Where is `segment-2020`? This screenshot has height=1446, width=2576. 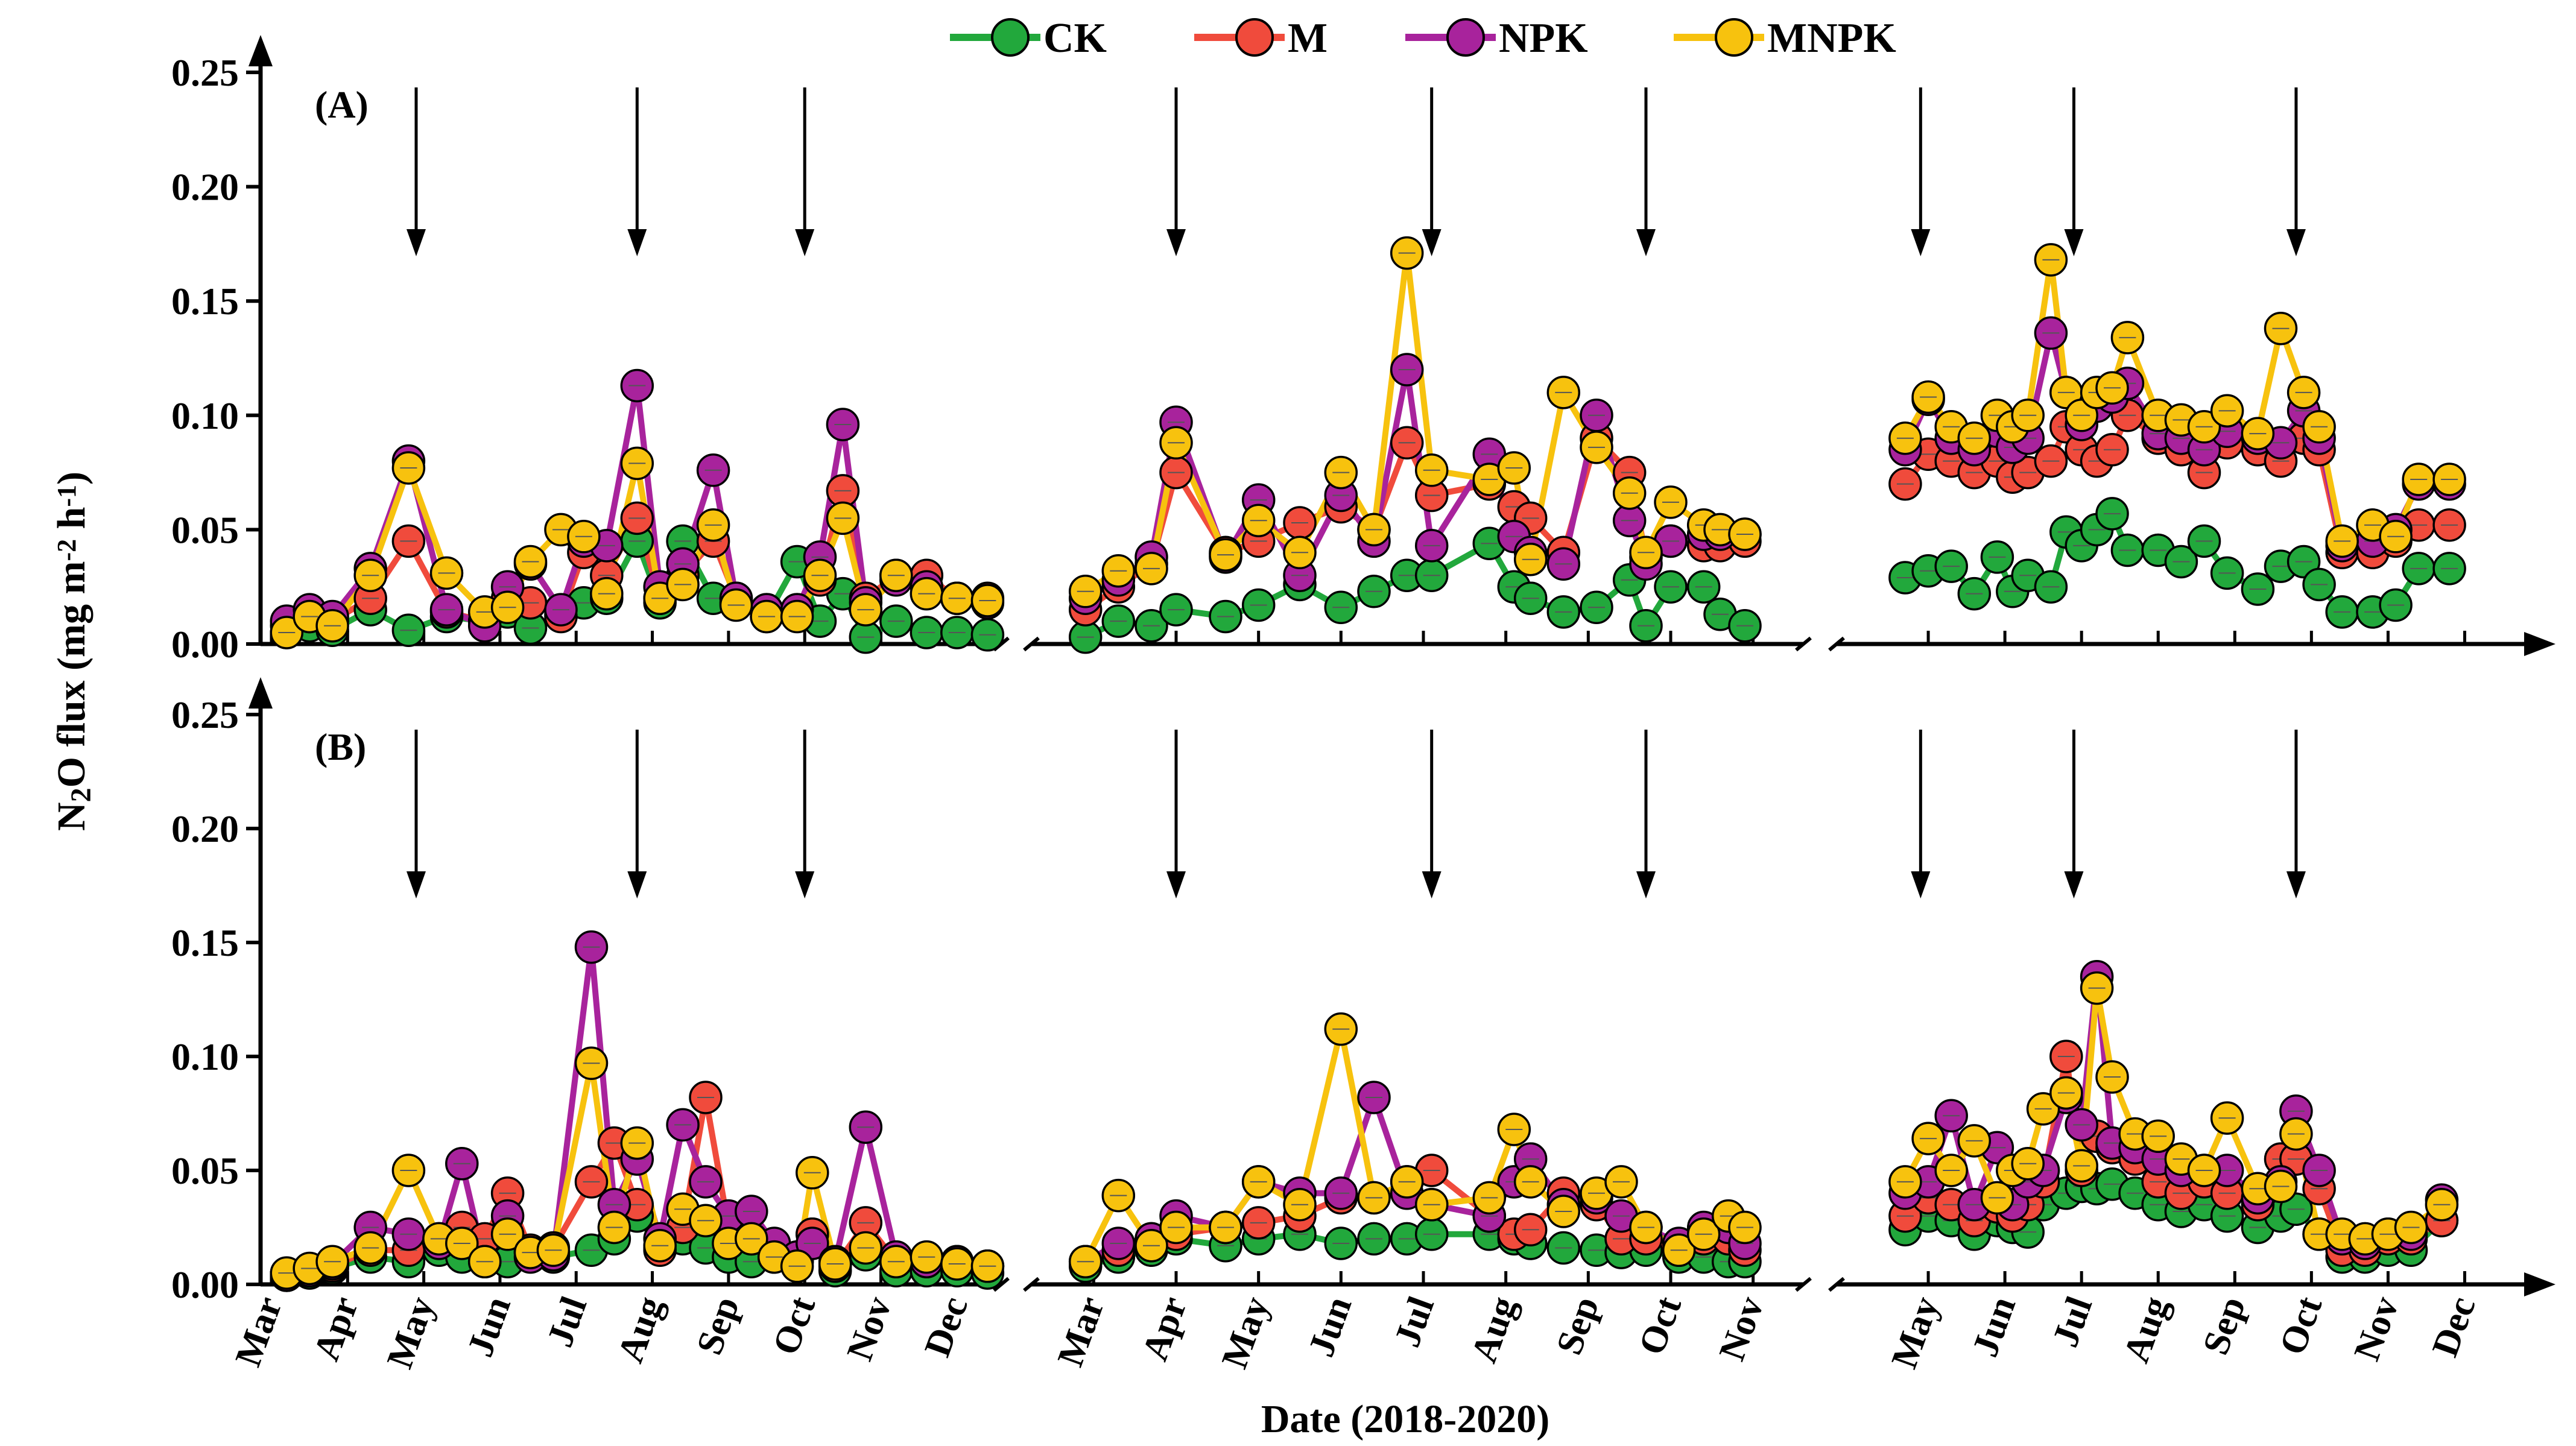 segment-2020 is located at coordinates (2177, 365).